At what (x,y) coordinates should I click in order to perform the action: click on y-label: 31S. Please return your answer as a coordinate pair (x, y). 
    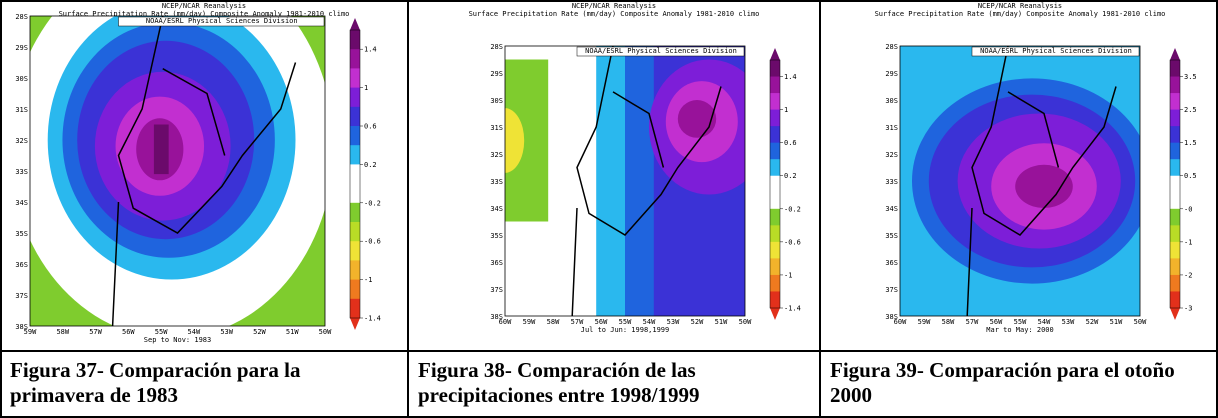
    Looking at the image, I should click on (891, 128).